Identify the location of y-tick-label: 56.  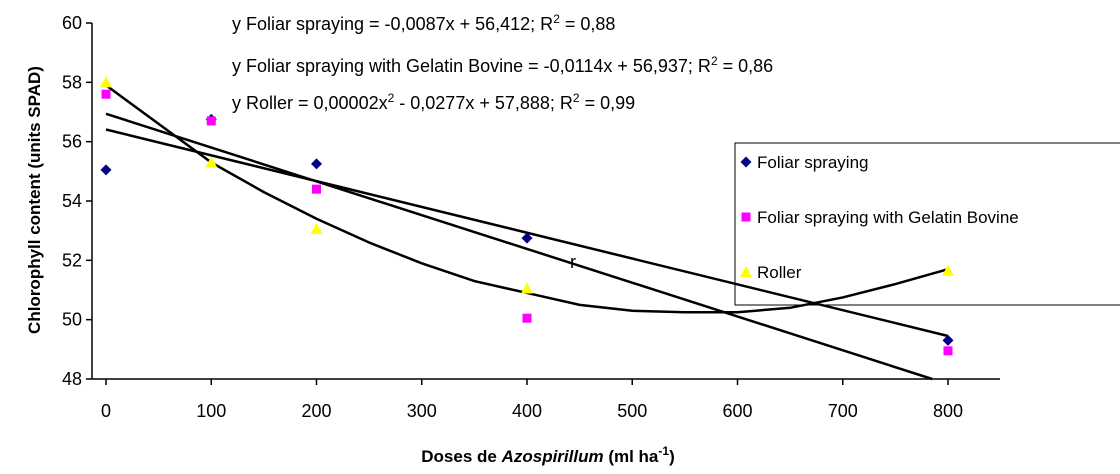
(72, 142).